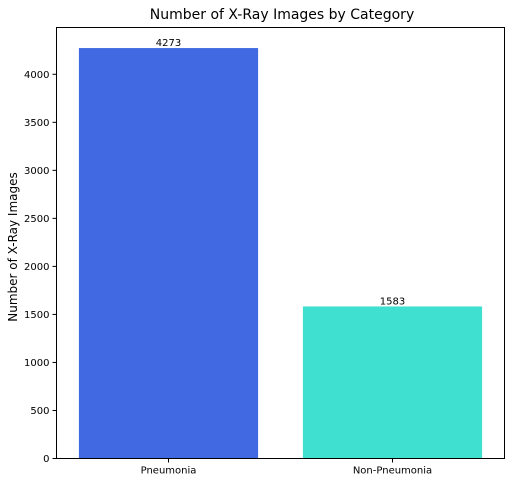 This screenshot has height=483, width=510. I want to click on y-tick-label: 1500, so click(36, 315).